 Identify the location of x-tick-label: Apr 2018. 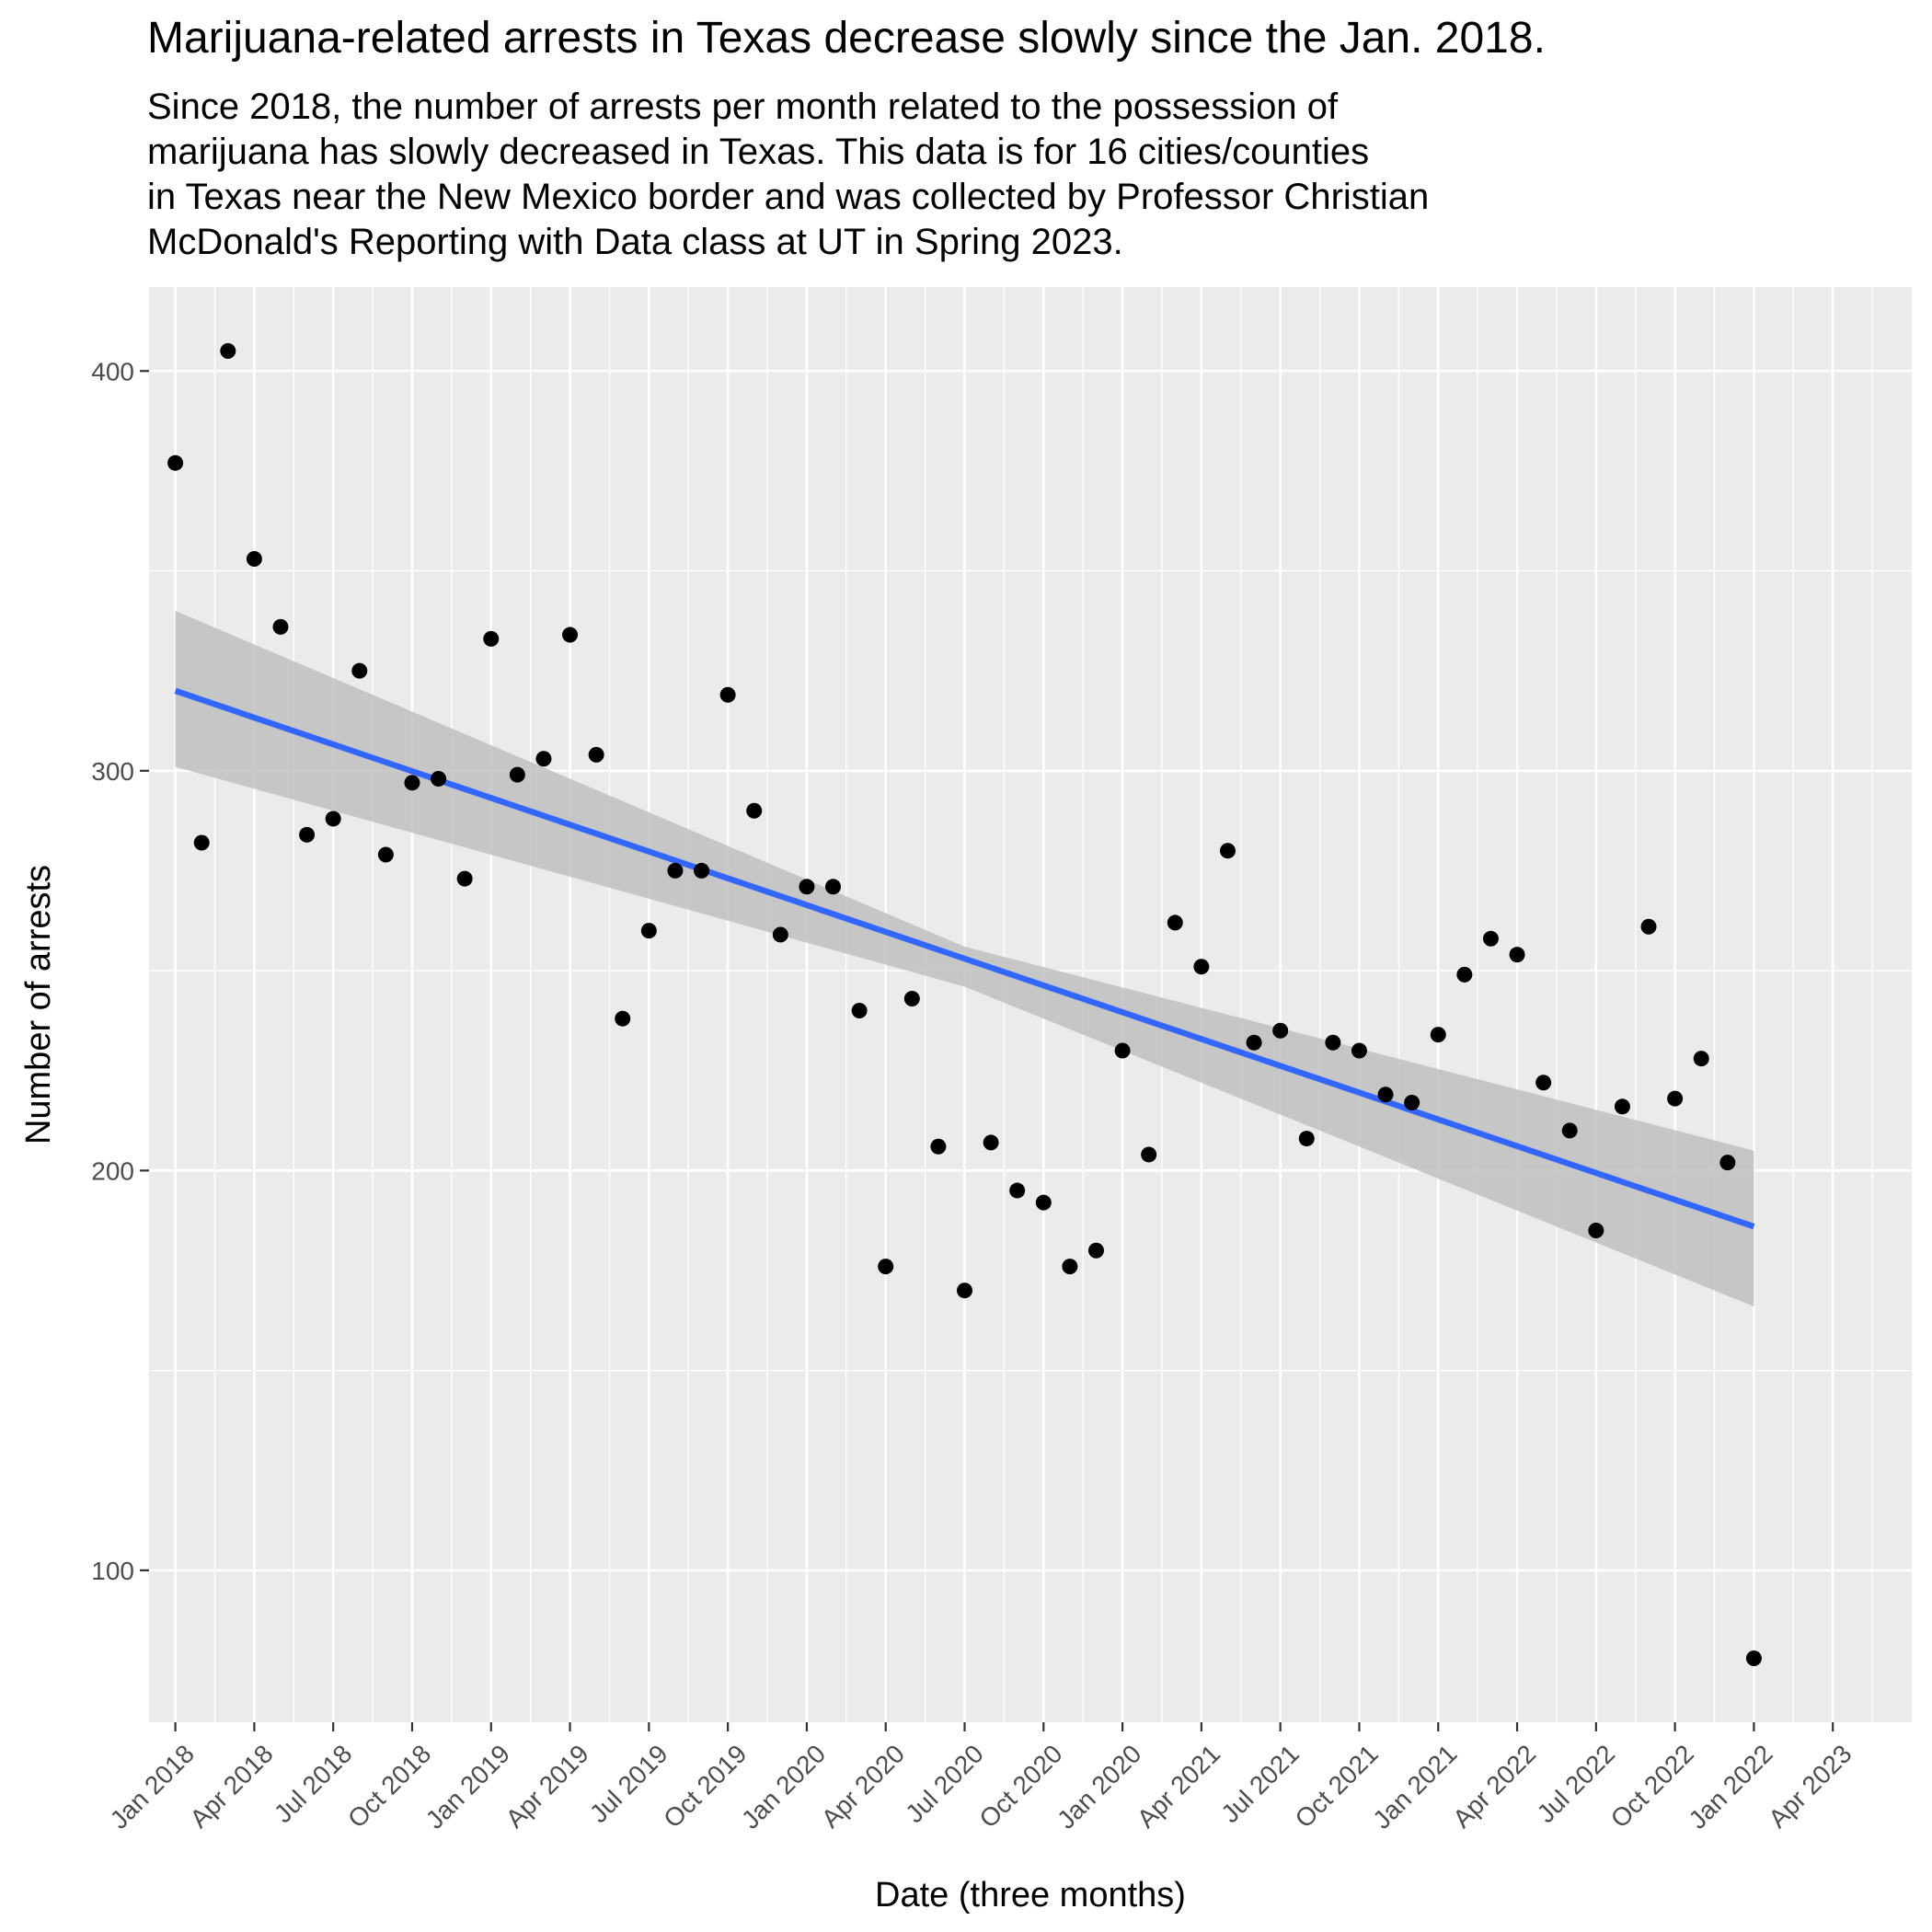
(231, 1786).